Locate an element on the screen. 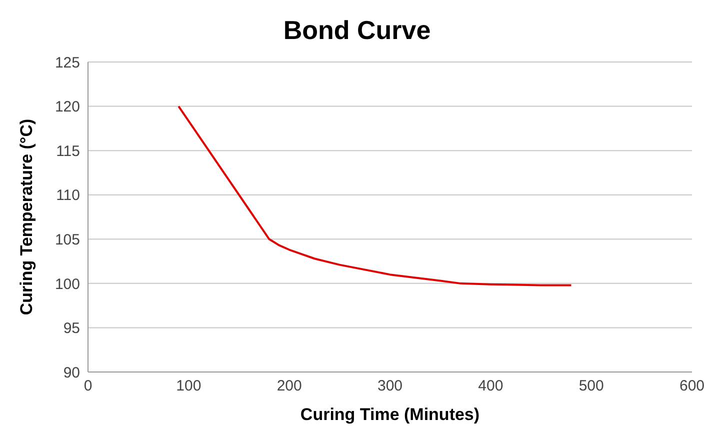 This screenshot has height=435, width=714. x-tick-label: 200 is located at coordinates (289, 386).